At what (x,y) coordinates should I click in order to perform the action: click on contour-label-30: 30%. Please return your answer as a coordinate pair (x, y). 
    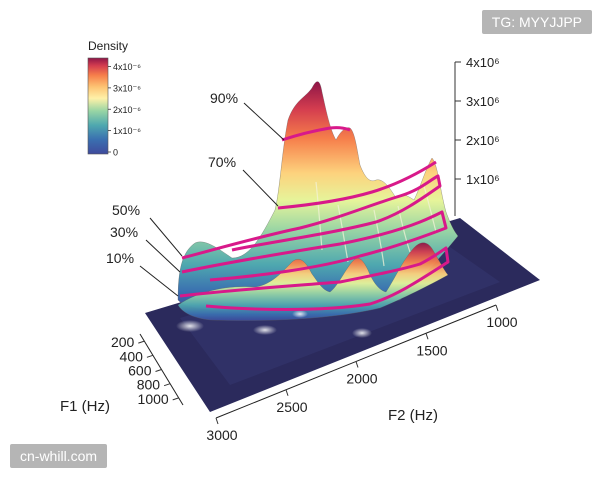
    Looking at the image, I should click on (124, 232).